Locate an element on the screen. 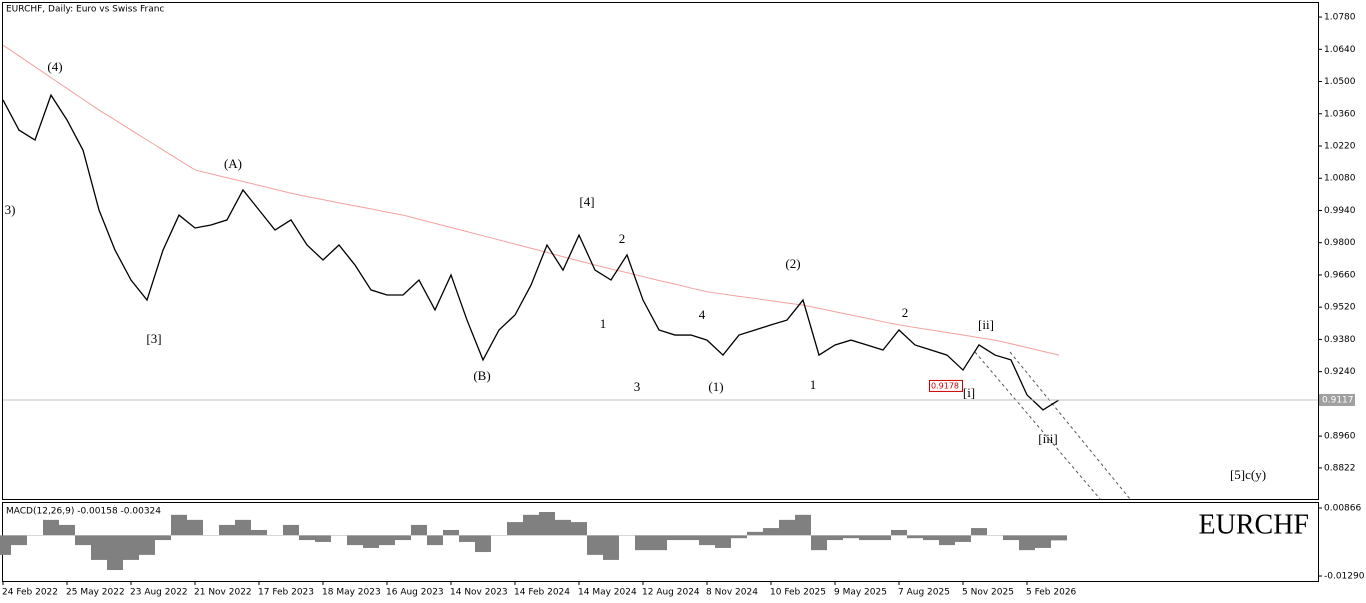 The image size is (1366, 603). x-tick-label: 16 Aug 2023 is located at coordinates (415, 593).